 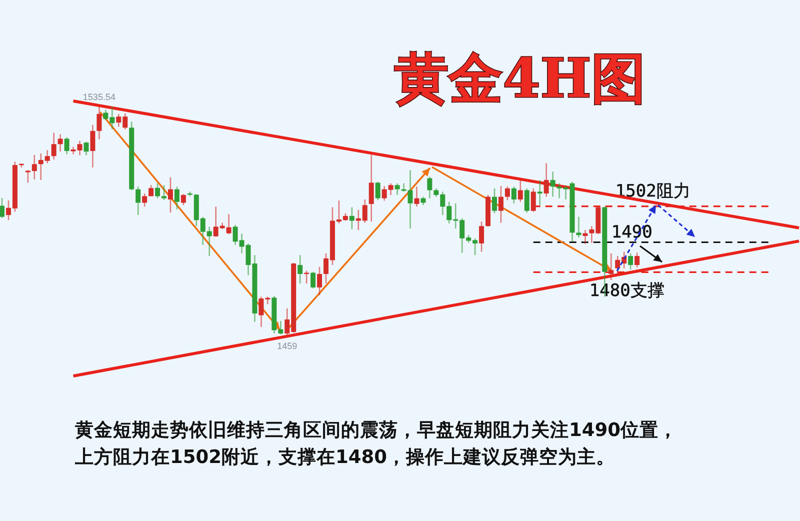 What do you see at coordinates (99, 97) in the screenshot?
I see `annotation: 1535.54` at bounding box center [99, 97].